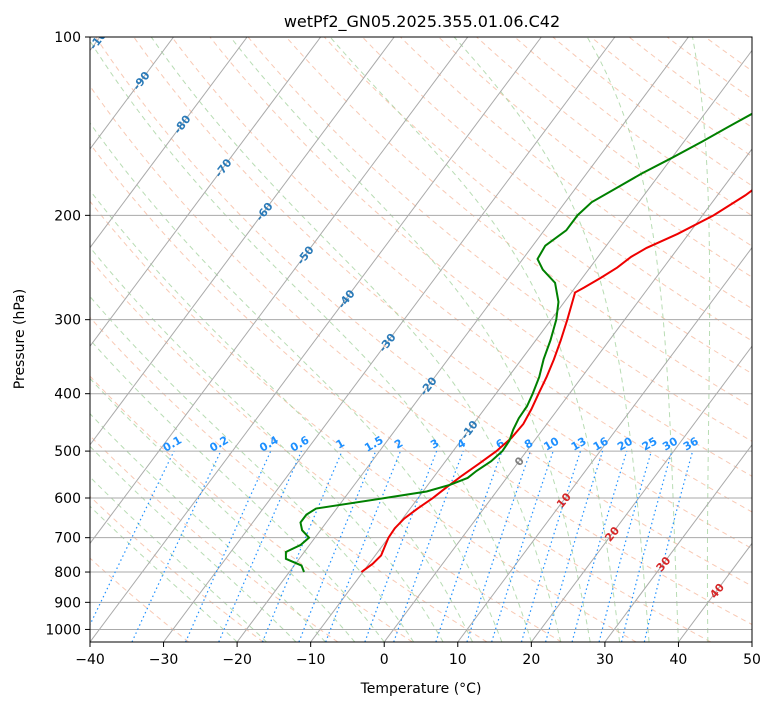 The height and width of the screenshot is (708, 775). What do you see at coordinates (63, 630) in the screenshot?
I see `y-tick-label: 1000` at bounding box center [63, 630].